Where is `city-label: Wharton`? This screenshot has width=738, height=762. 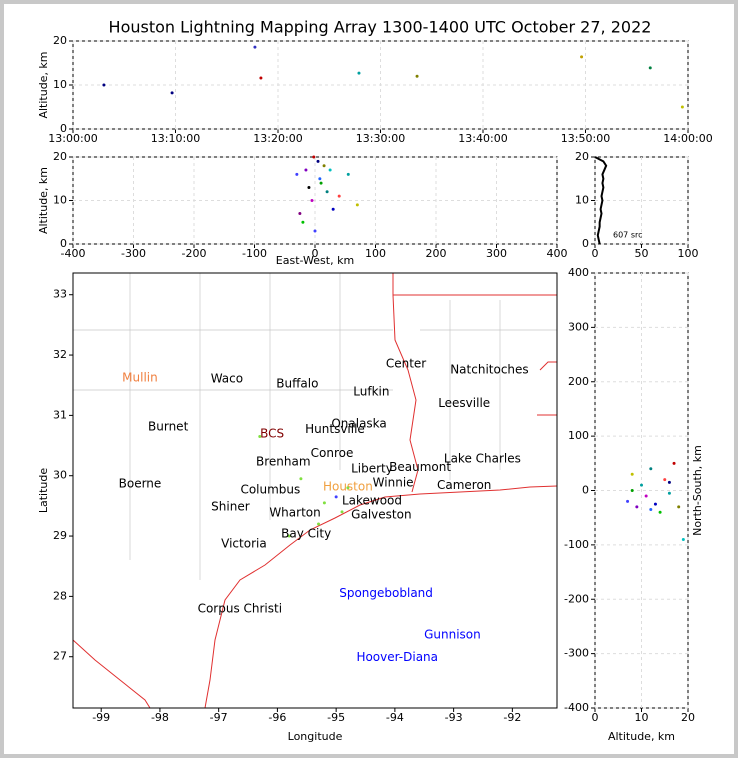
city-label: Wharton is located at coordinates (294, 513).